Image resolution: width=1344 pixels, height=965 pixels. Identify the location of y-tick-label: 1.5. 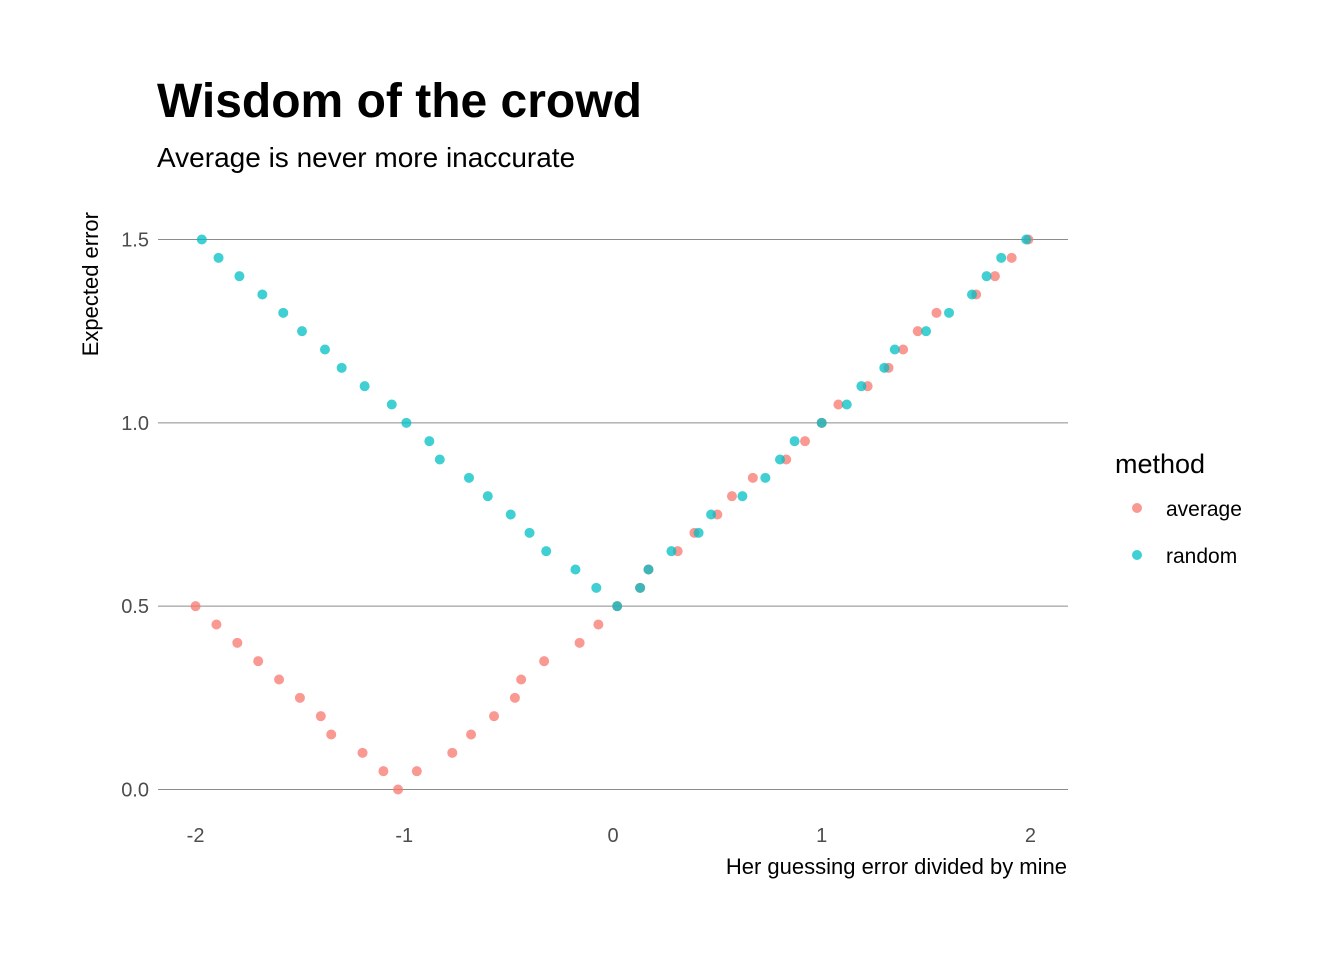
(135, 241).